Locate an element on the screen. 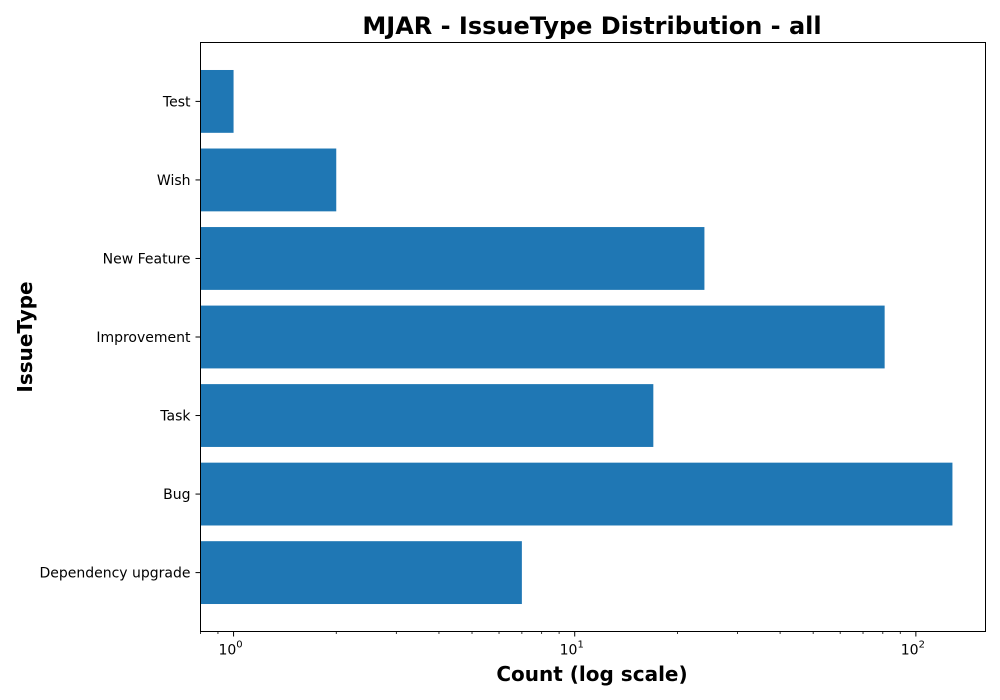 The image size is (1000, 700). x-tick-label: 10⁰ is located at coordinates (230, 649).